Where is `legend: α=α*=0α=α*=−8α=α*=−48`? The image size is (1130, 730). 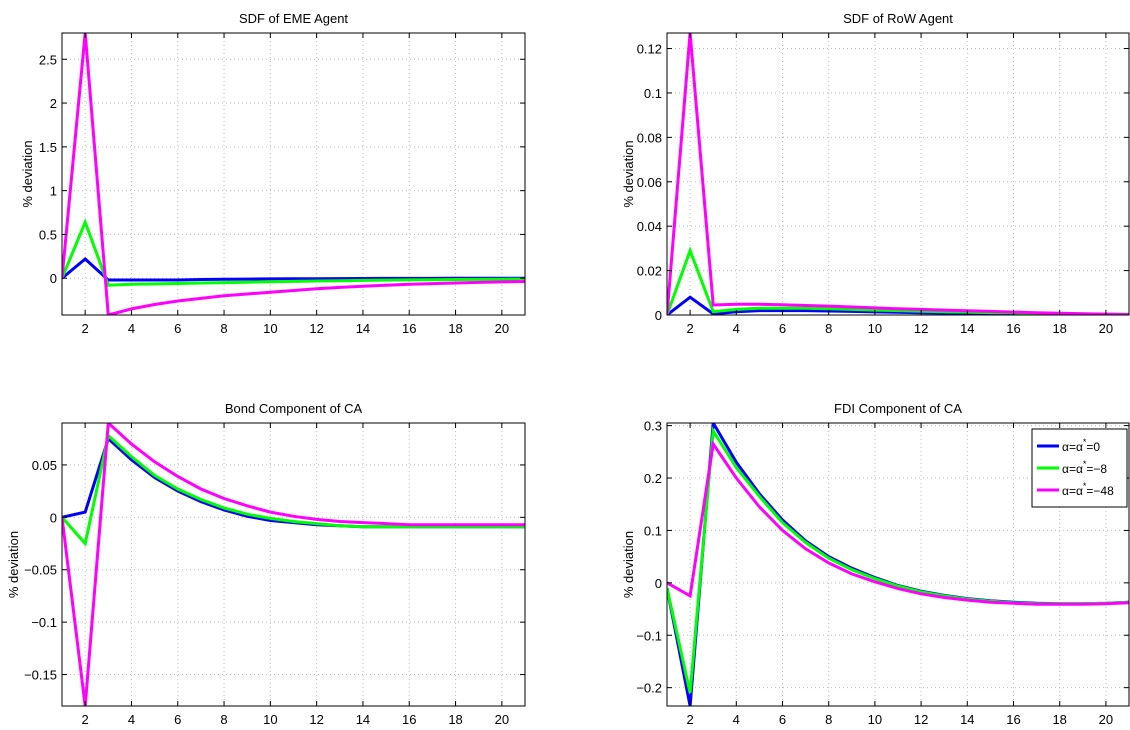
legend: α=α*=0α=α*=−8α=α*=−48 is located at coordinates (1079, 468).